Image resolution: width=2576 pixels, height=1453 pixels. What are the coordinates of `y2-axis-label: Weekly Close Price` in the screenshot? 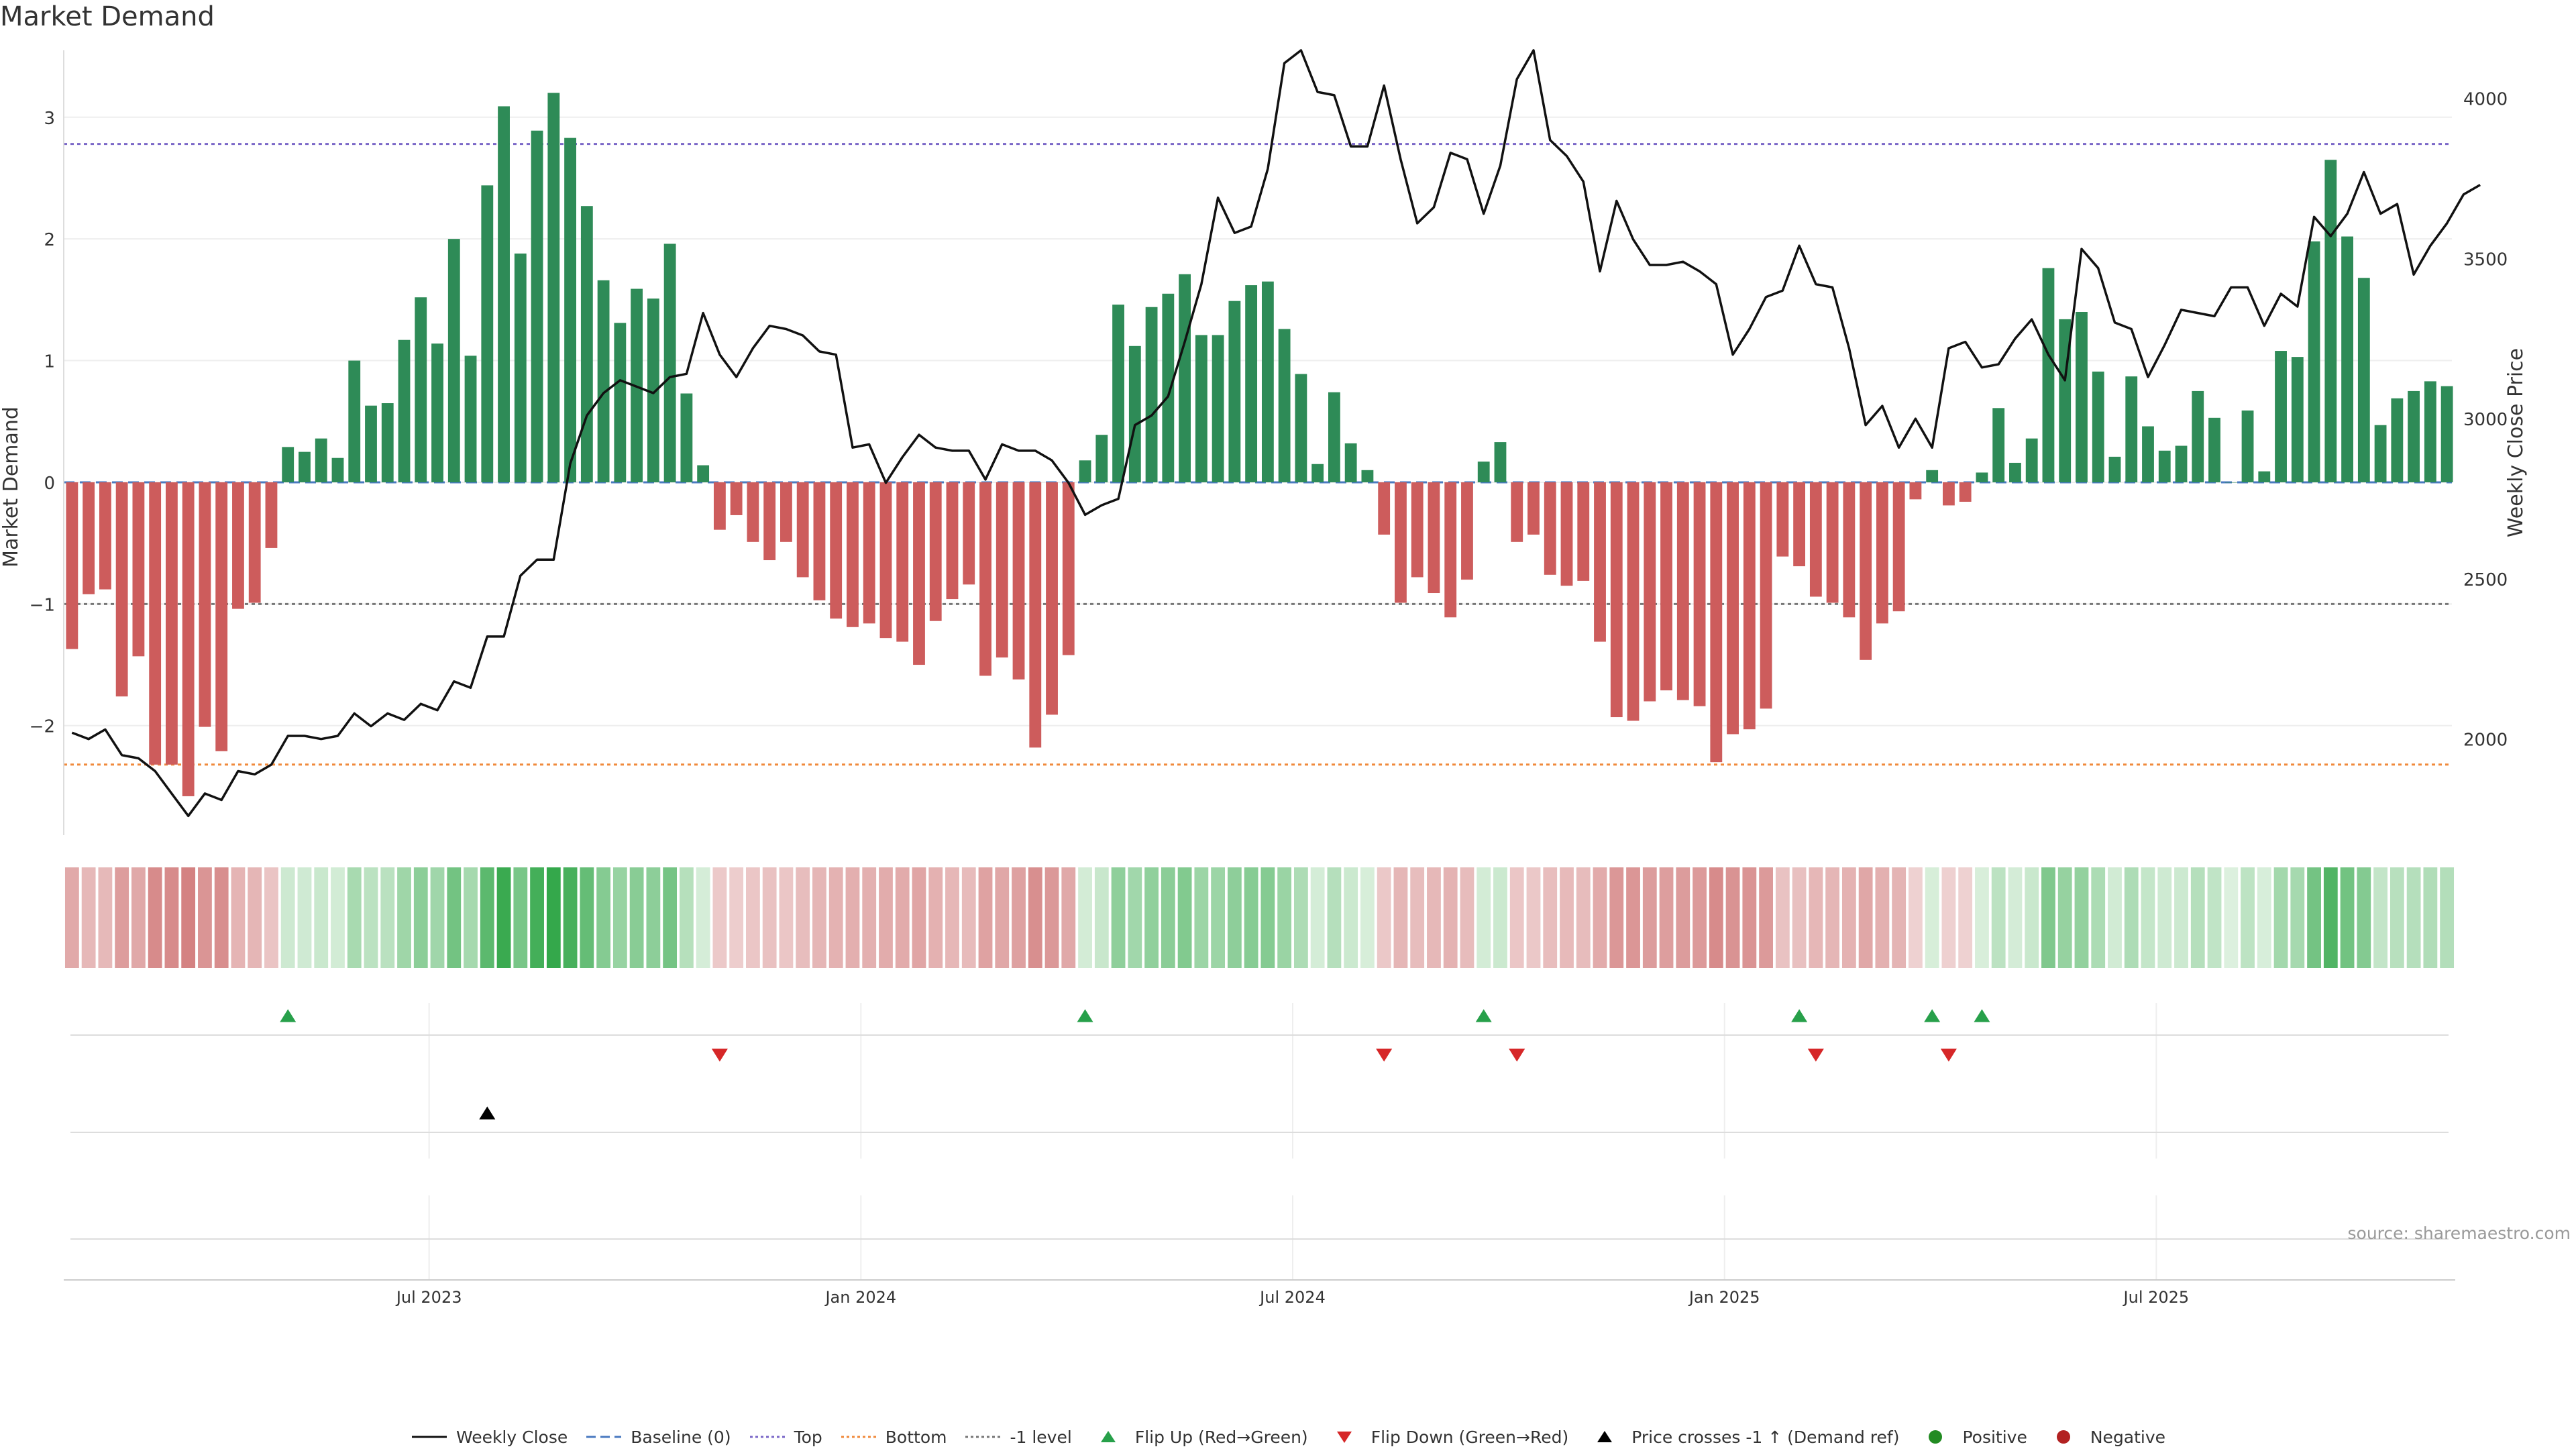 It's located at (2516, 443).